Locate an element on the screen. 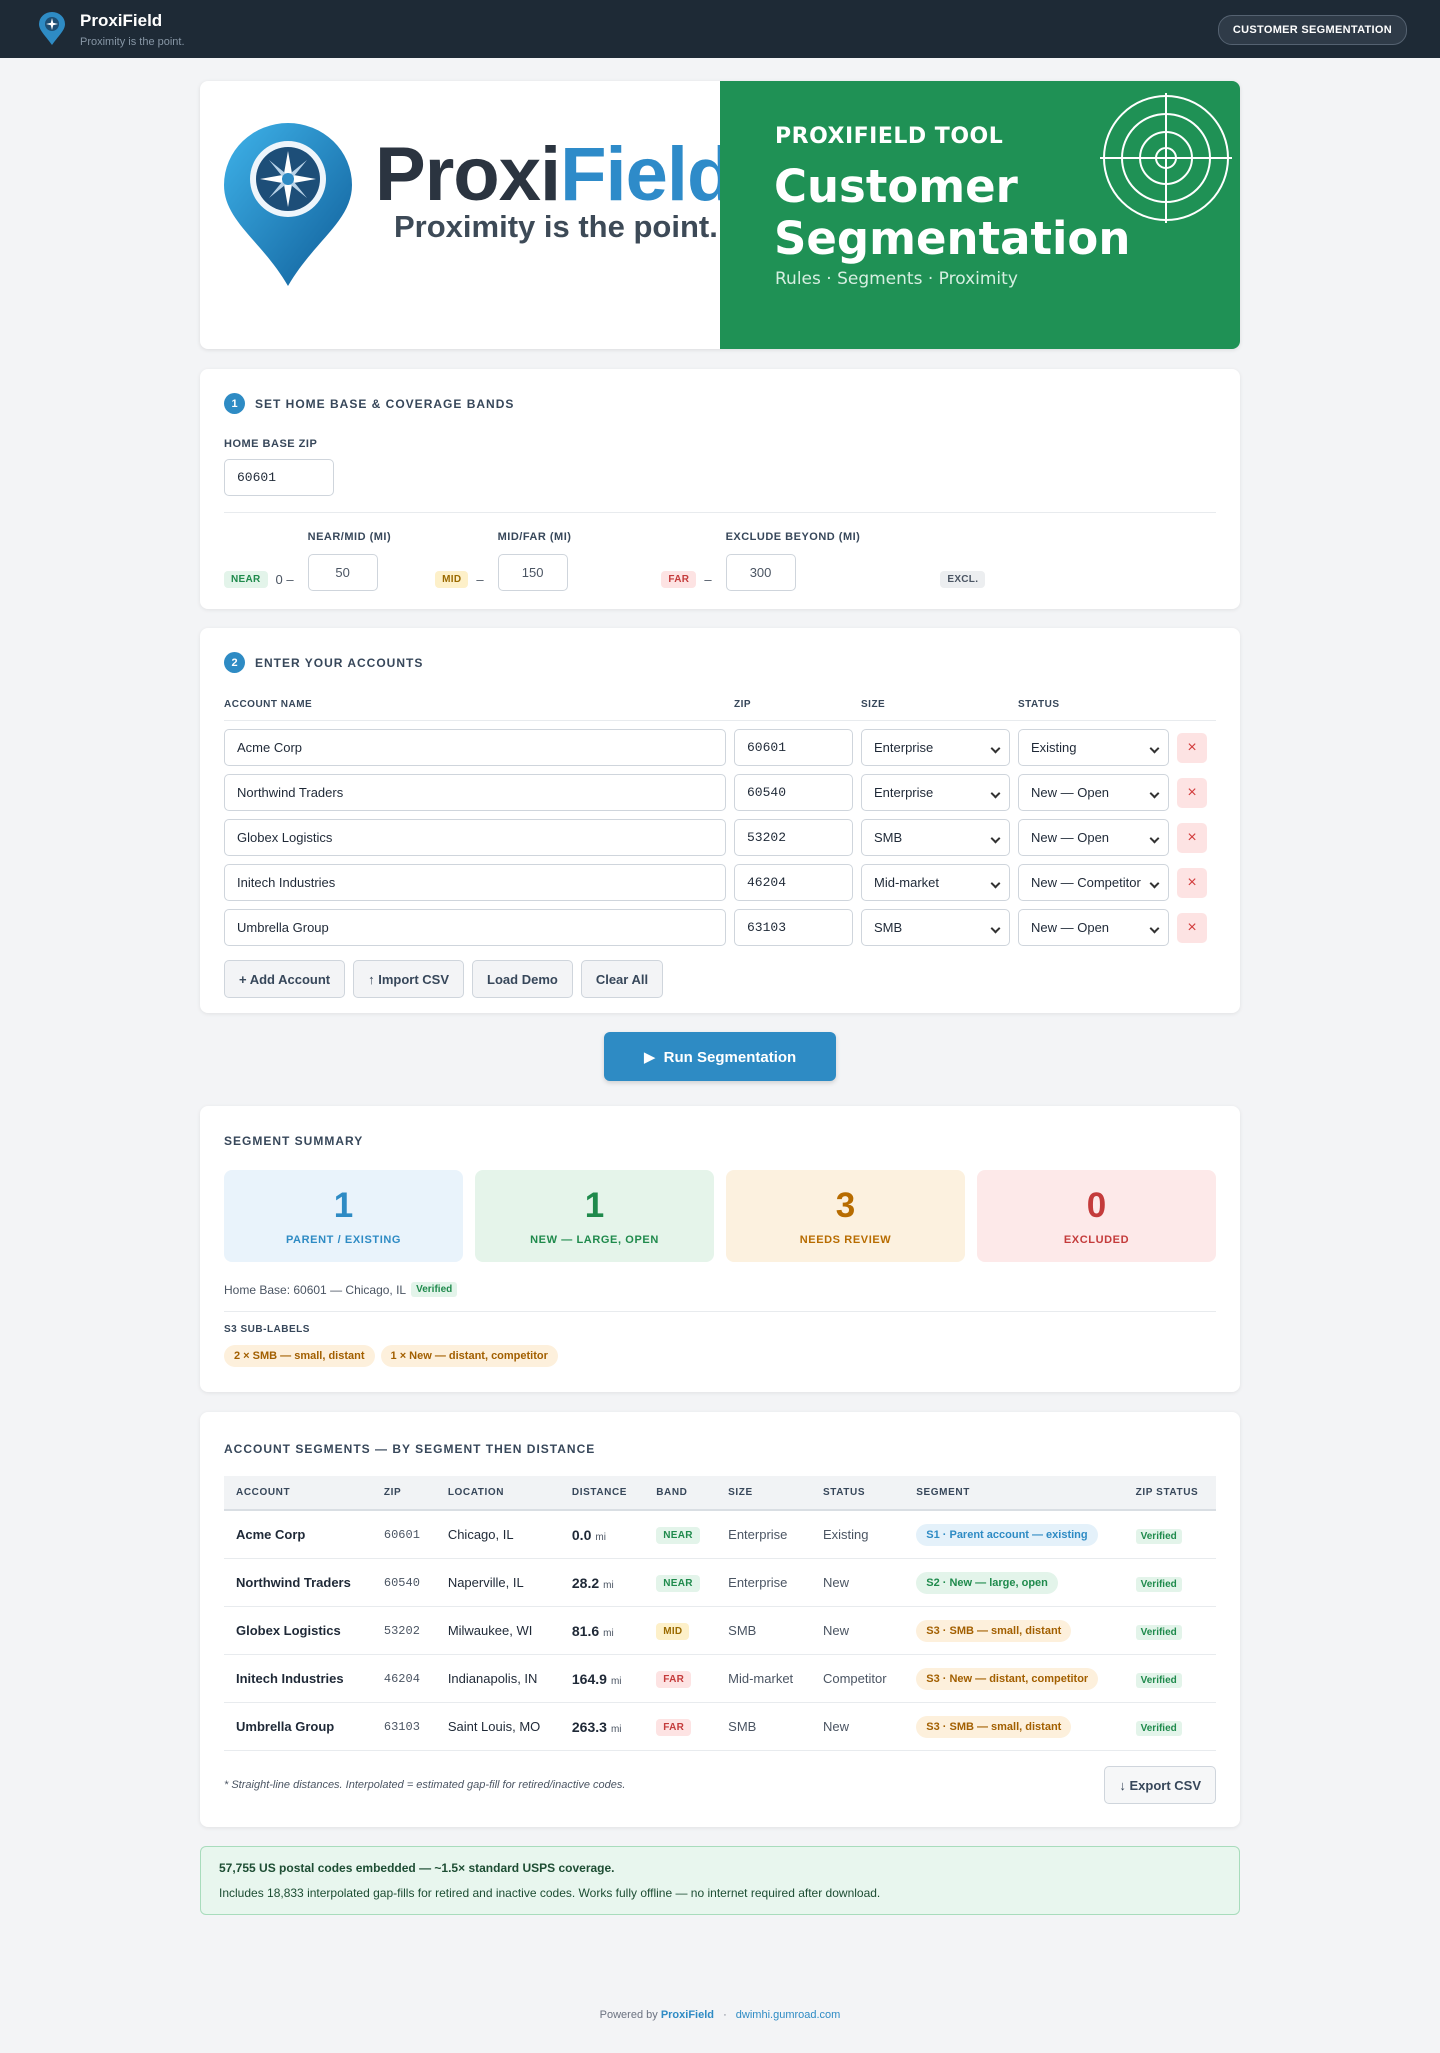 This screenshot has height=2053, width=1440. summary-card: 0 EXCLUDED is located at coordinates (1096, 1216).